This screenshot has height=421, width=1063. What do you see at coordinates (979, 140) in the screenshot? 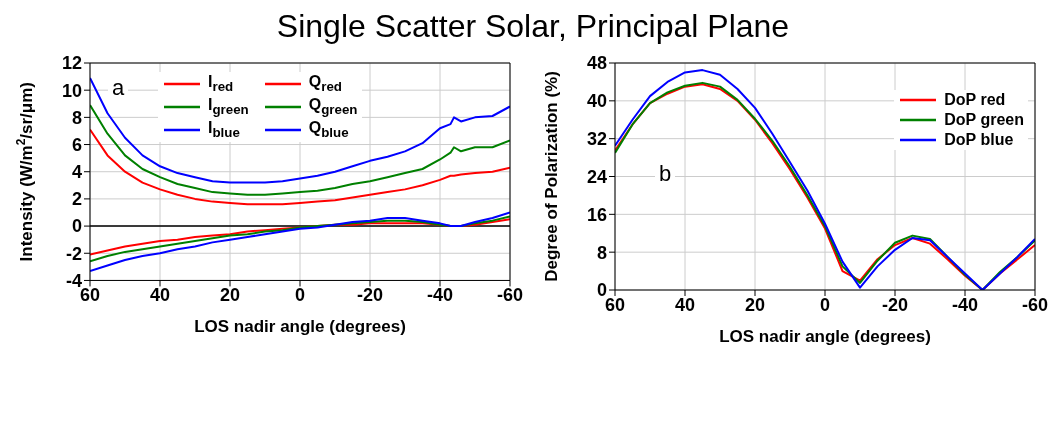
I see `legend-label: DoP blue` at bounding box center [979, 140].